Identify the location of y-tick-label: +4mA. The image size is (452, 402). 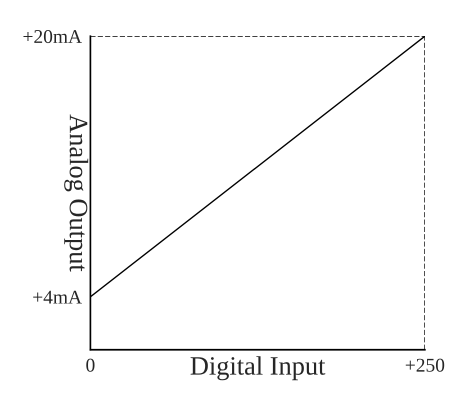
(57, 297).